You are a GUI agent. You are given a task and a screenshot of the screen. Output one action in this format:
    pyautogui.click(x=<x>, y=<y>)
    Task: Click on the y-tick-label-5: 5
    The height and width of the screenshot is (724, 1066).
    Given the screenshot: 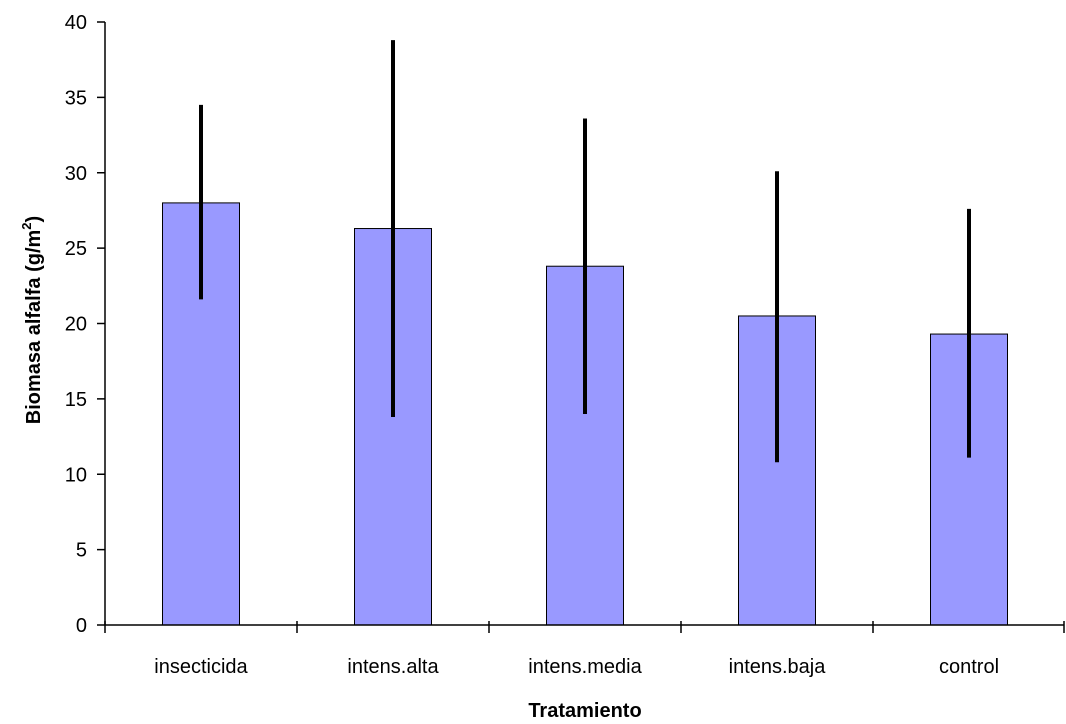 What is the action you would take?
    pyautogui.click(x=81, y=551)
    